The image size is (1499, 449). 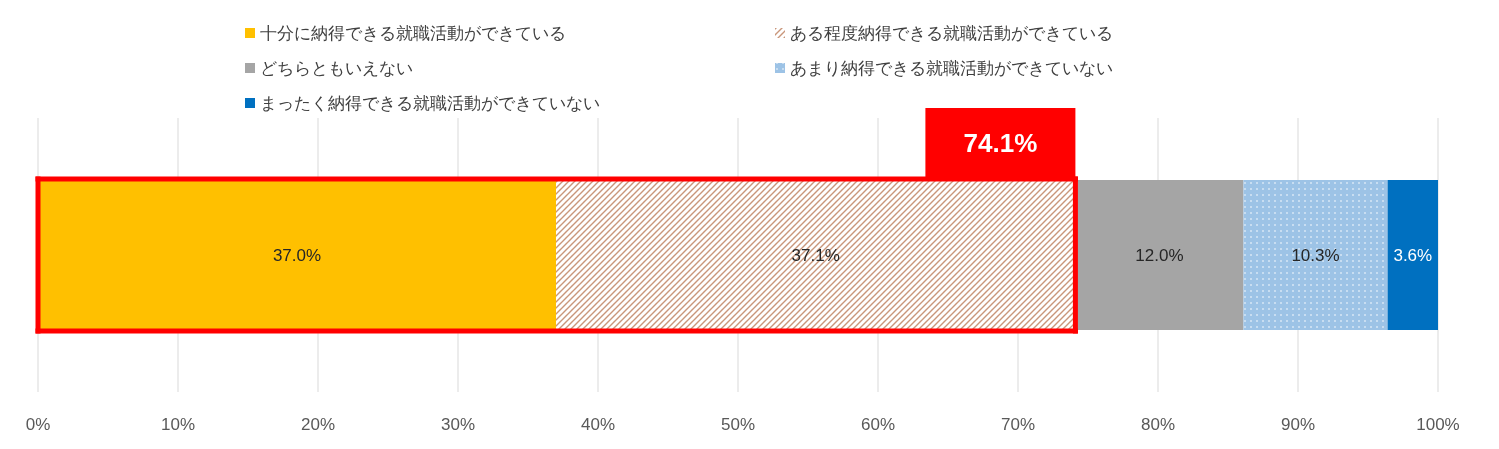 What do you see at coordinates (413, 33) in the screenshot?
I see `legend-label: 十分に納得できる就職活動ができている` at bounding box center [413, 33].